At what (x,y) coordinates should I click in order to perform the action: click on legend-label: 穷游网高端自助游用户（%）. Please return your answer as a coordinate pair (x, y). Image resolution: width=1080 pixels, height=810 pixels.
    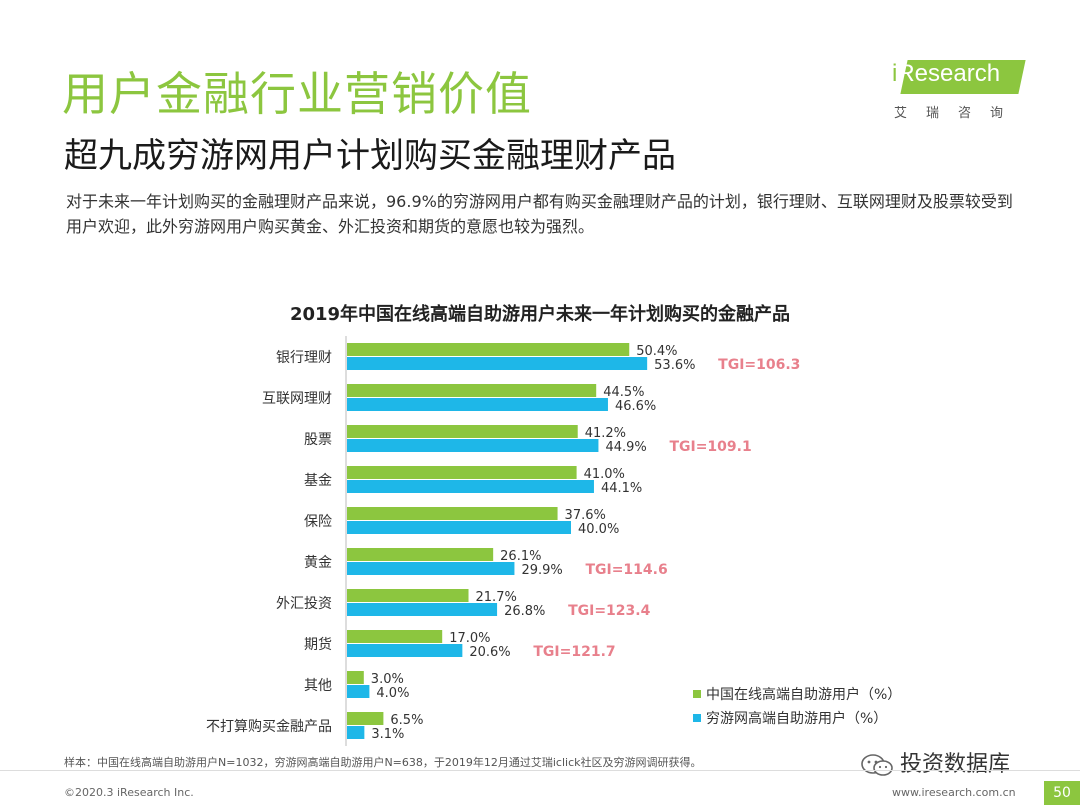
    Looking at the image, I should click on (796, 718).